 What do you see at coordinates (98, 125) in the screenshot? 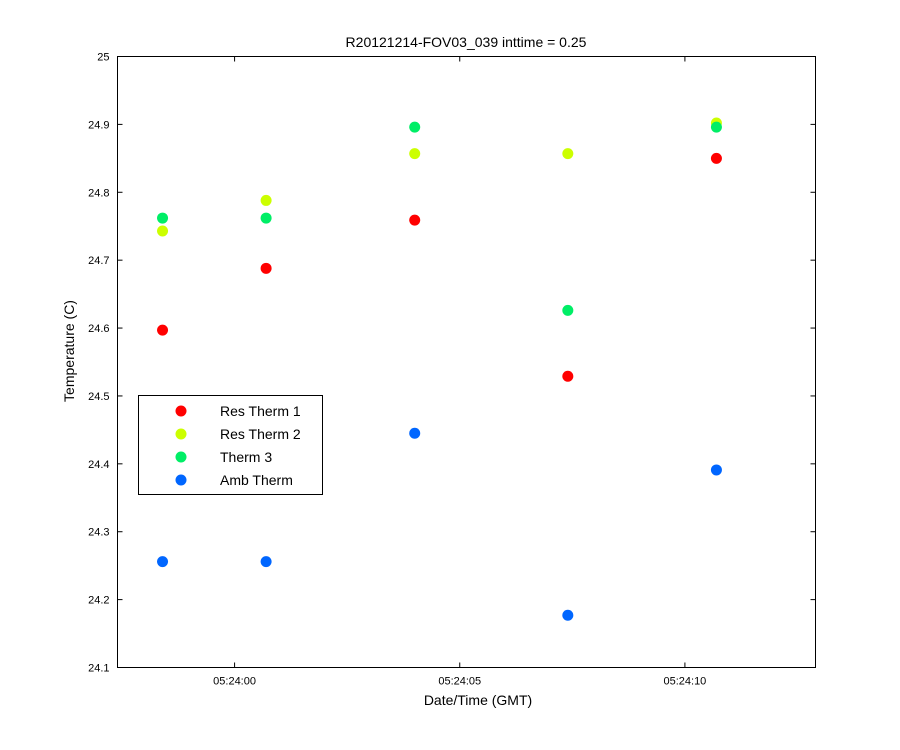
I see `y-tick-label: 24.9` at bounding box center [98, 125].